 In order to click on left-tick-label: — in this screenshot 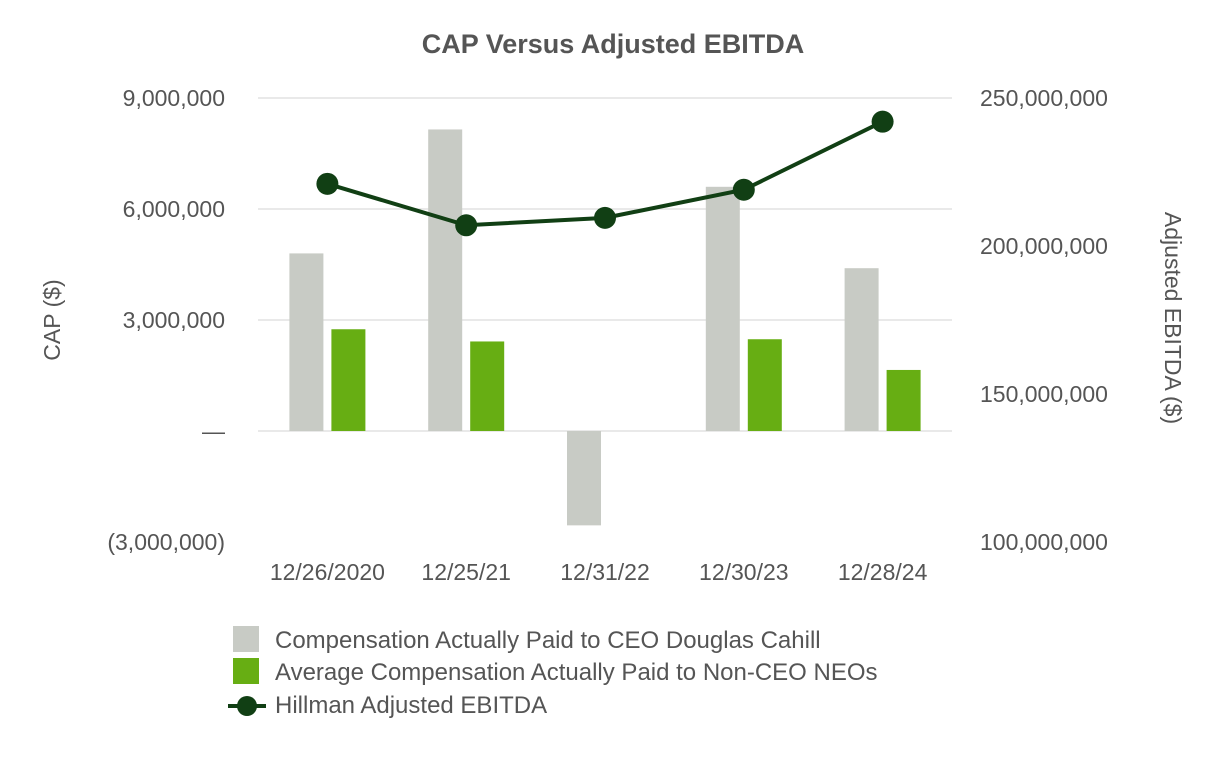, I will do `click(213, 431)`.